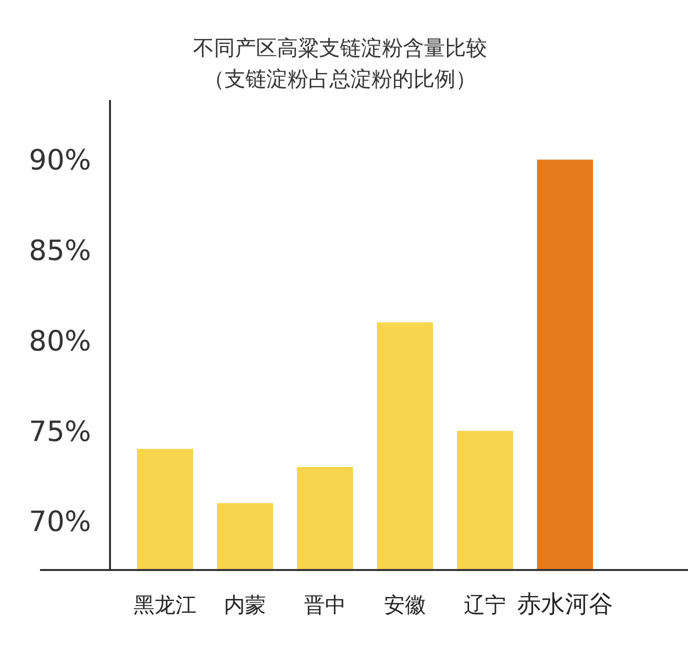  What do you see at coordinates (565, 604) in the screenshot?
I see `x-tick-label: 赤水河谷` at bounding box center [565, 604].